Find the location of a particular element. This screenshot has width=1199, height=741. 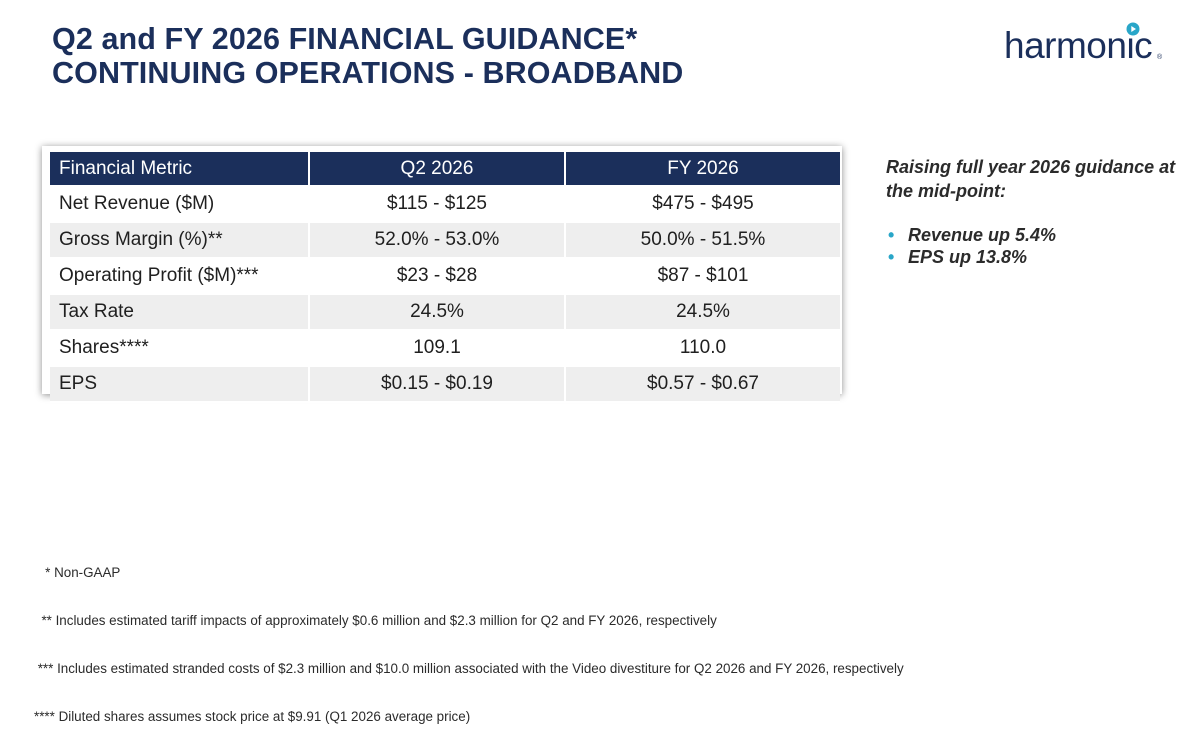

table-row: EPS $0.15 - $0.19 $0.57 - $0.67 is located at coordinates (445, 385).